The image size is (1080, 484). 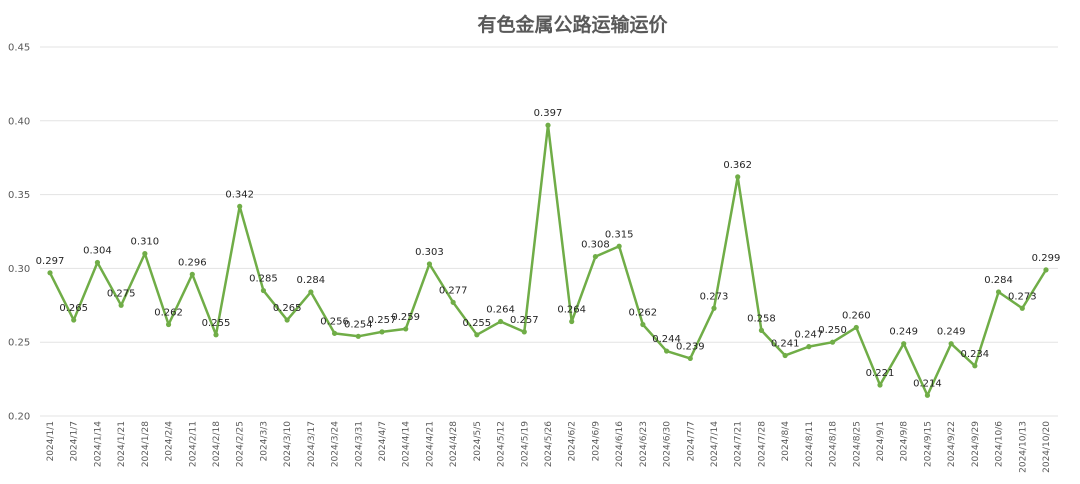 What do you see at coordinates (453, 290) in the screenshot?
I see `data-label: 0.277` at bounding box center [453, 290].